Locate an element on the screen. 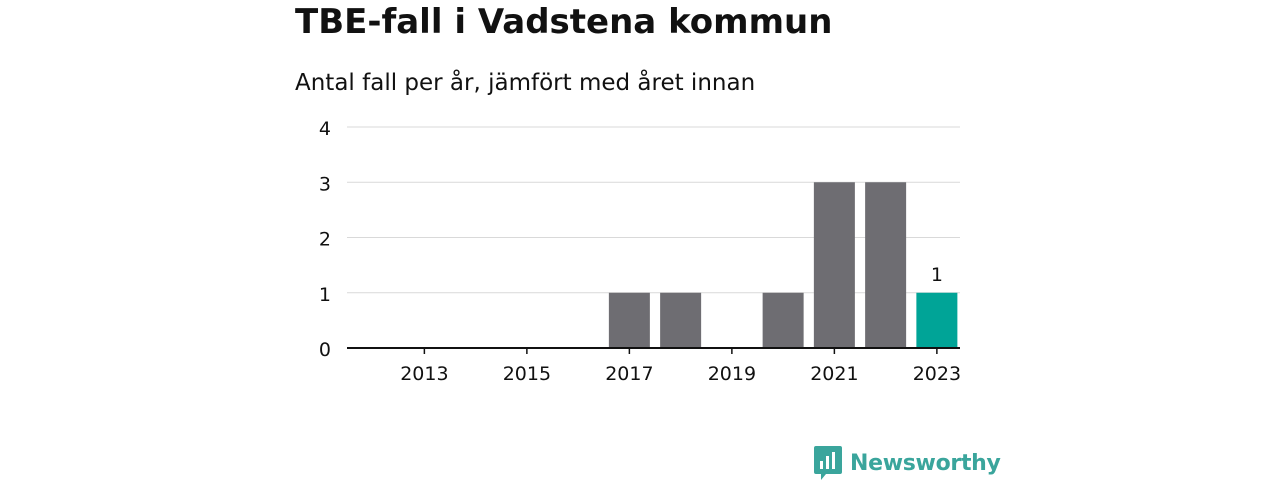  x-tick-label: 2013 is located at coordinates (424, 374).